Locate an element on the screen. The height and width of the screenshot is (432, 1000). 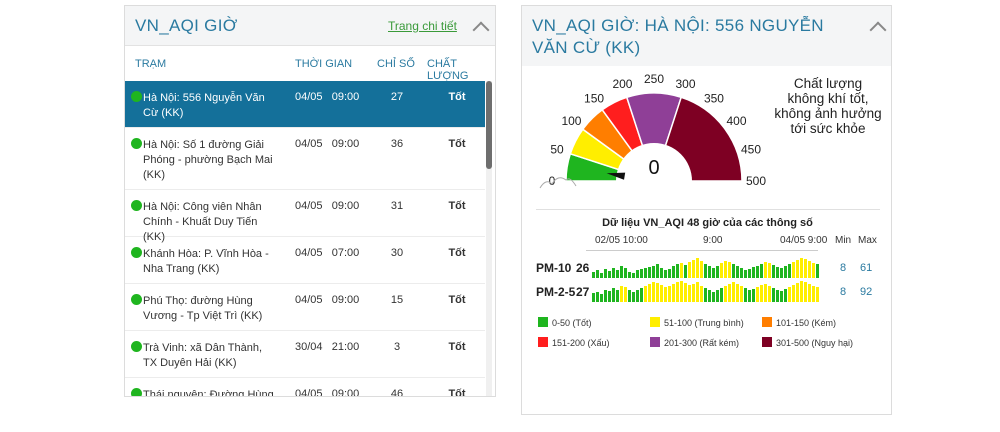
gauge-tick-label: 200 is located at coordinates (622, 84).